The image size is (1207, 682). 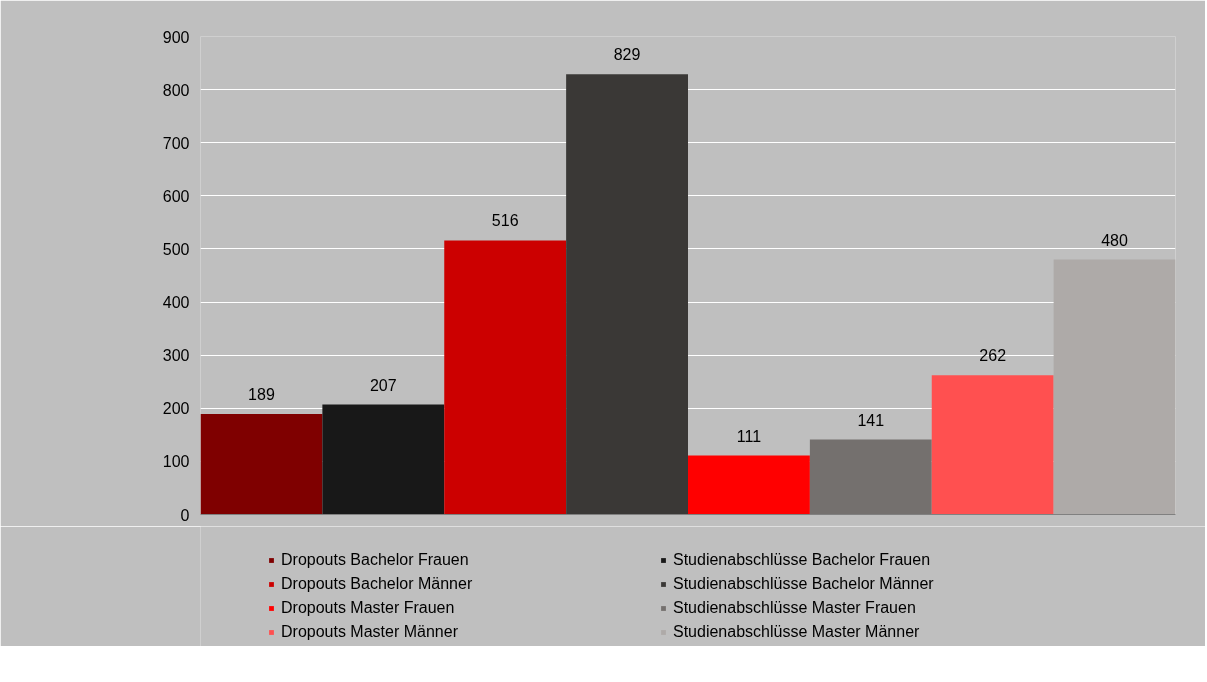 What do you see at coordinates (261, 395) in the screenshot?
I see `data-label: 189` at bounding box center [261, 395].